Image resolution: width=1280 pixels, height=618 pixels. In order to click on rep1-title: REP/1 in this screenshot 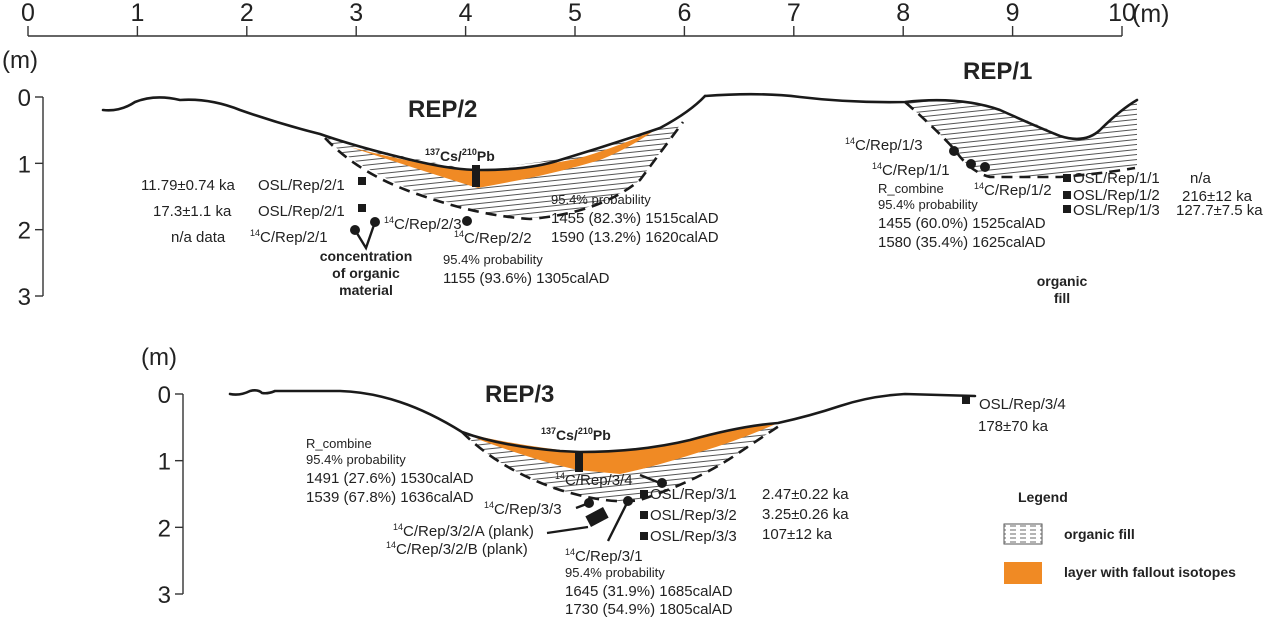, I will do `click(997, 71)`.